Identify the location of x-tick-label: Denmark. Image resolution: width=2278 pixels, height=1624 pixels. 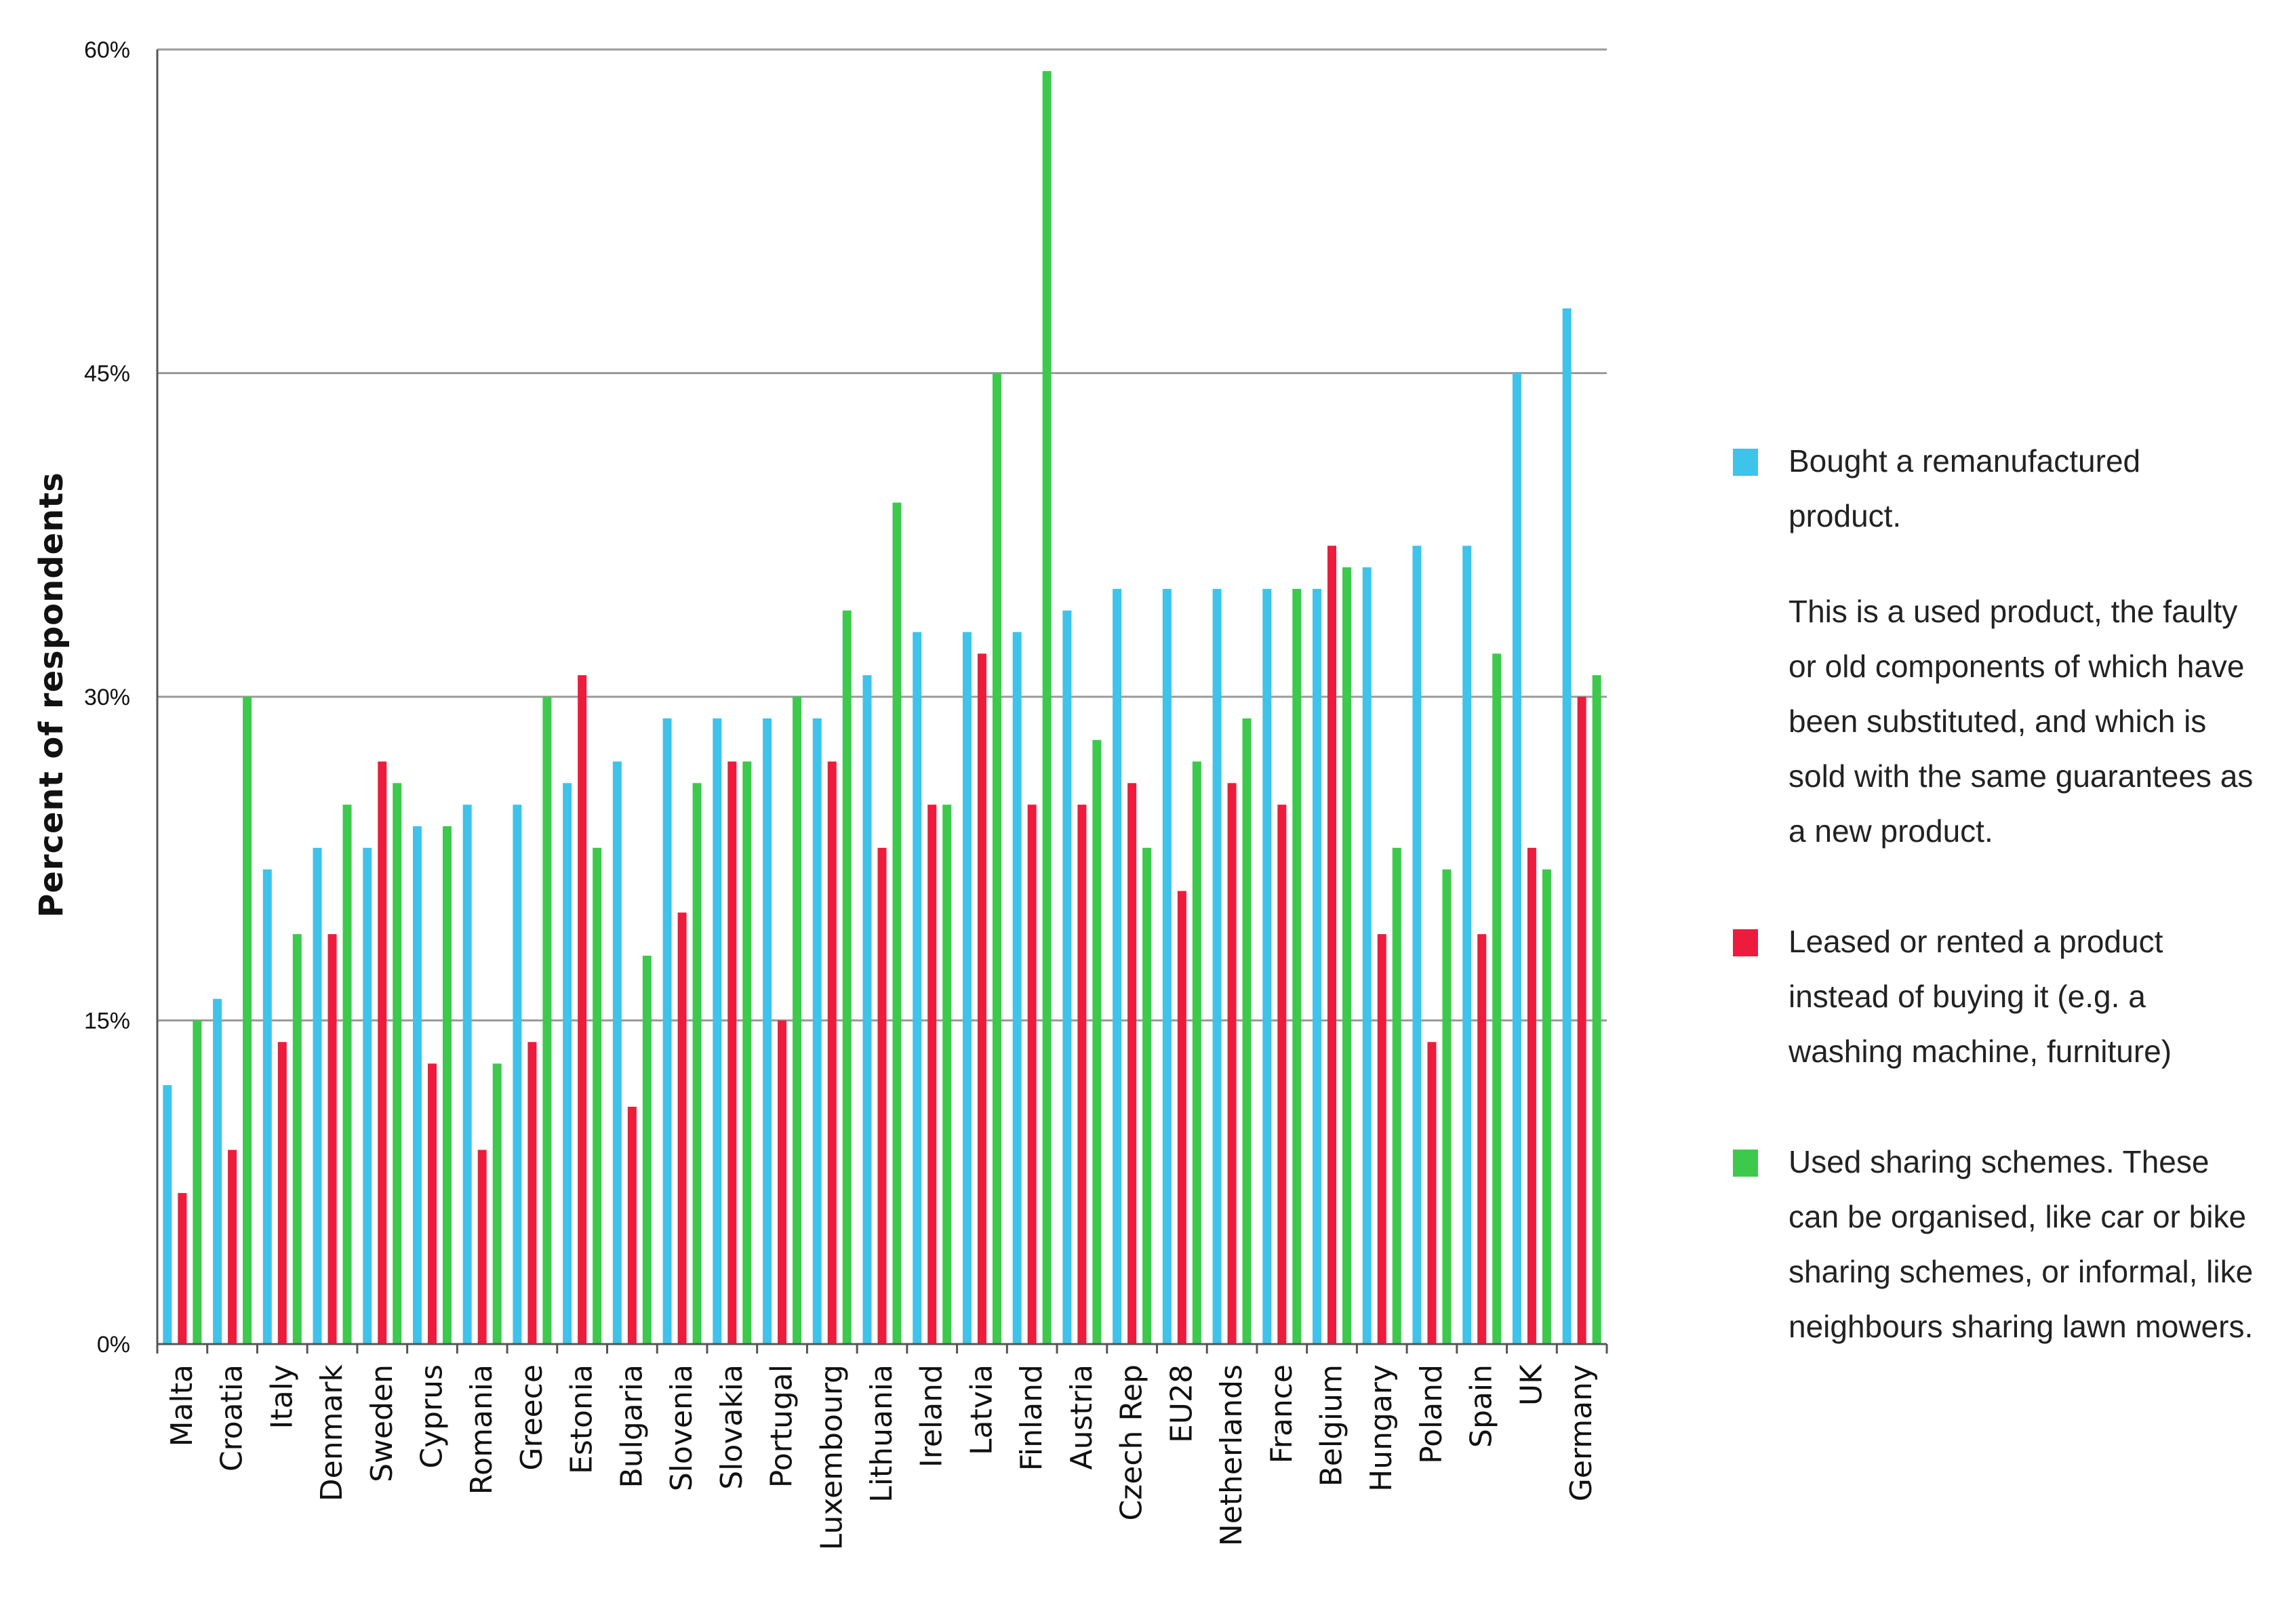
(332, 1432).